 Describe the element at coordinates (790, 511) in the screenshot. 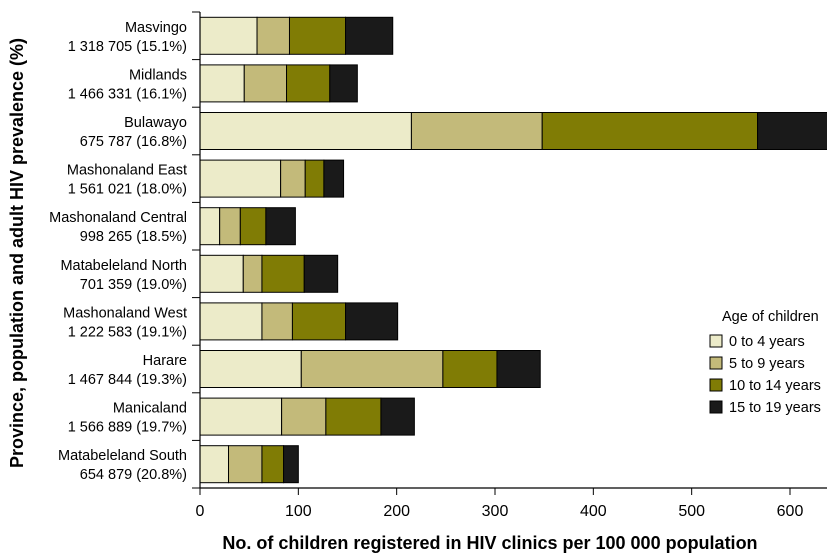

I see `x-tick-label: 600` at that location.